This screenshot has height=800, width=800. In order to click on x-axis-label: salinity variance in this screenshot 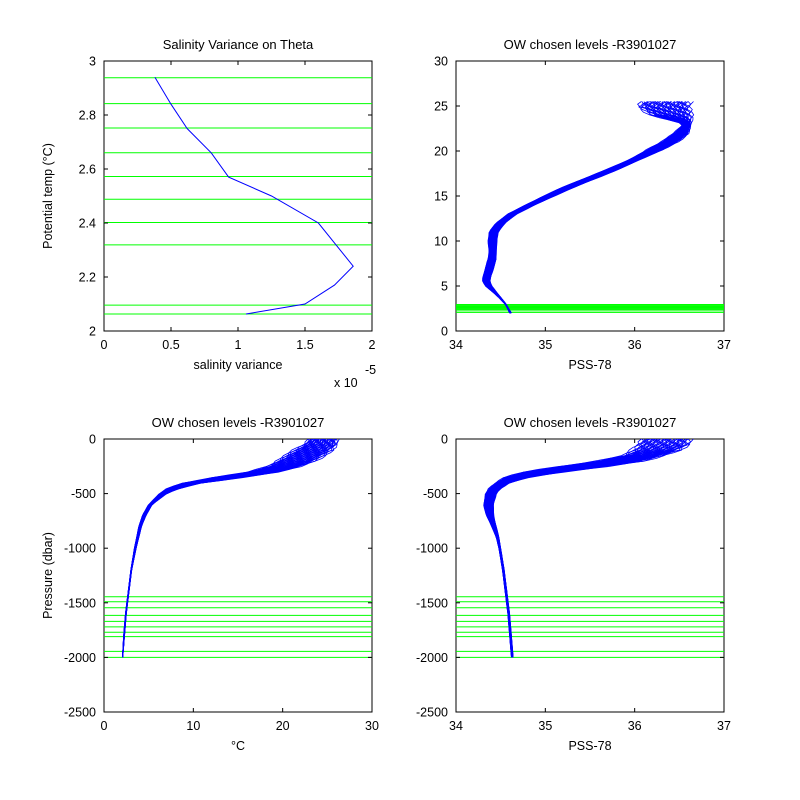, I will do `click(238, 365)`.